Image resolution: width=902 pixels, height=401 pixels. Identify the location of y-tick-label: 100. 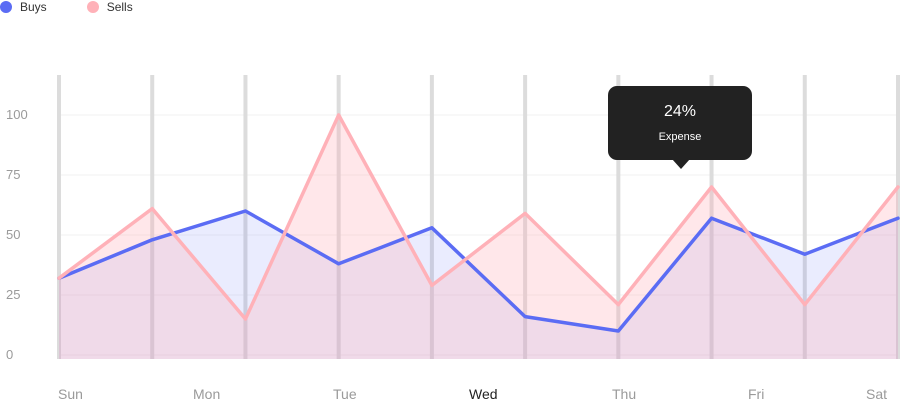
(17, 114).